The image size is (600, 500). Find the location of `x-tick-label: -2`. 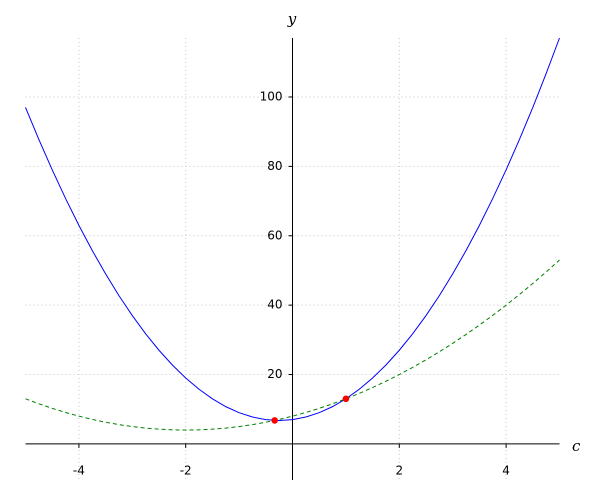

x-tick-label: -2 is located at coordinates (186, 470).